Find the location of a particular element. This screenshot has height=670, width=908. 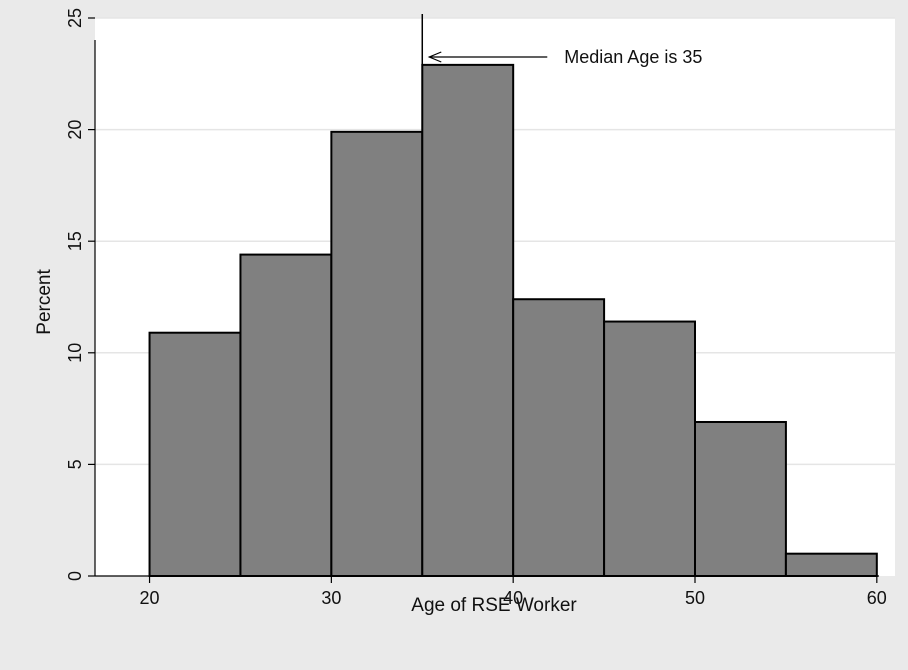

x-tick-label: 20 is located at coordinates (150, 598).